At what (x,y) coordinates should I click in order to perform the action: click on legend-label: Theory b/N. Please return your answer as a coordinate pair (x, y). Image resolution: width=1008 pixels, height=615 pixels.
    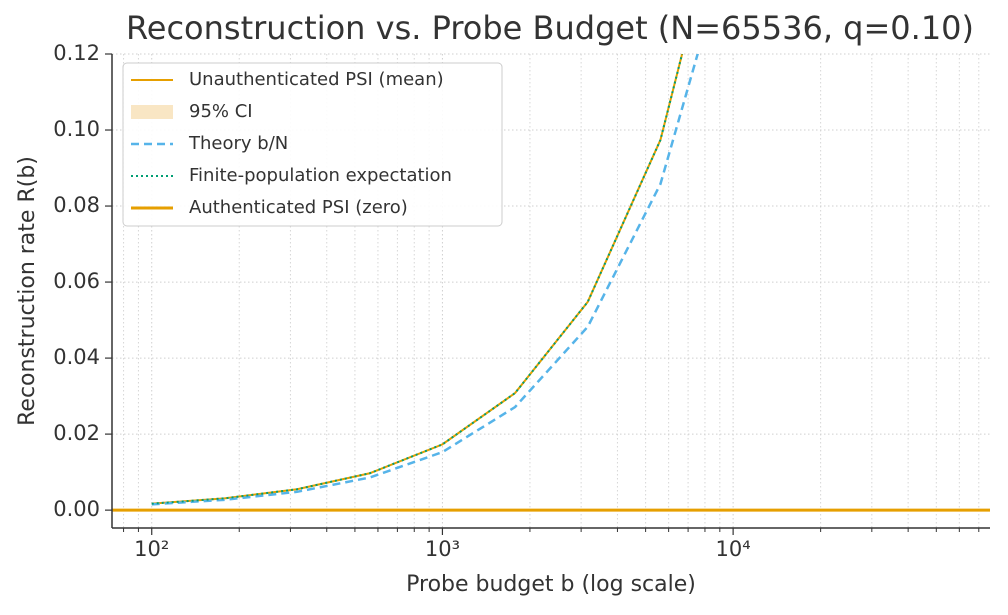
    Looking at the image, I should click on (238, 143).